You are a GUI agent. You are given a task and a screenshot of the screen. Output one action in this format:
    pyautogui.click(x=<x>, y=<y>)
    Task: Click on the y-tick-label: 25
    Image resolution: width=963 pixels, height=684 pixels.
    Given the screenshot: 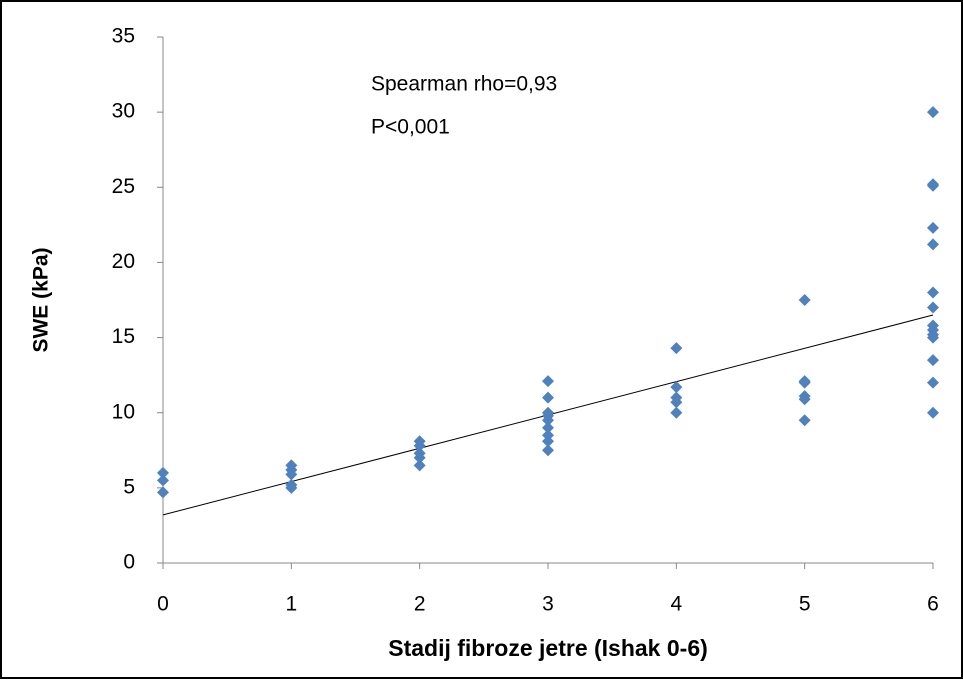 What is the action you would take?
    pyautogui.click(x=123, y=186)
    